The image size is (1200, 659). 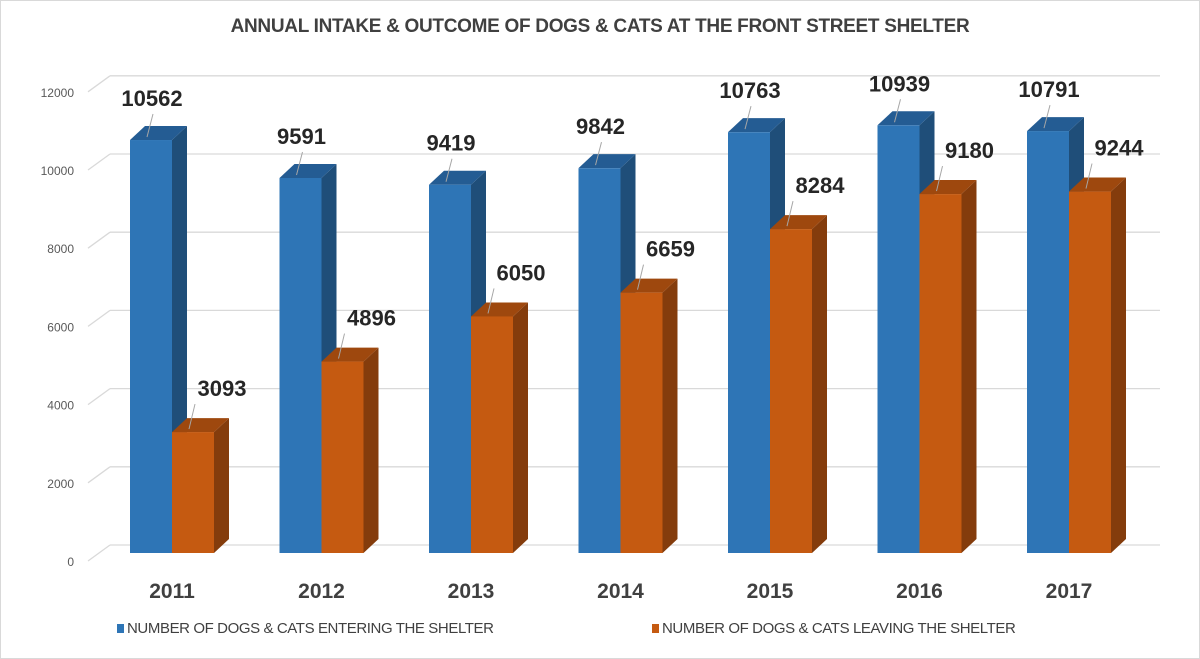 What do you see at coordinates (60, 327) in the screenshot?
I see `y-tick-label: 6000` at bounding box center [60, 327].